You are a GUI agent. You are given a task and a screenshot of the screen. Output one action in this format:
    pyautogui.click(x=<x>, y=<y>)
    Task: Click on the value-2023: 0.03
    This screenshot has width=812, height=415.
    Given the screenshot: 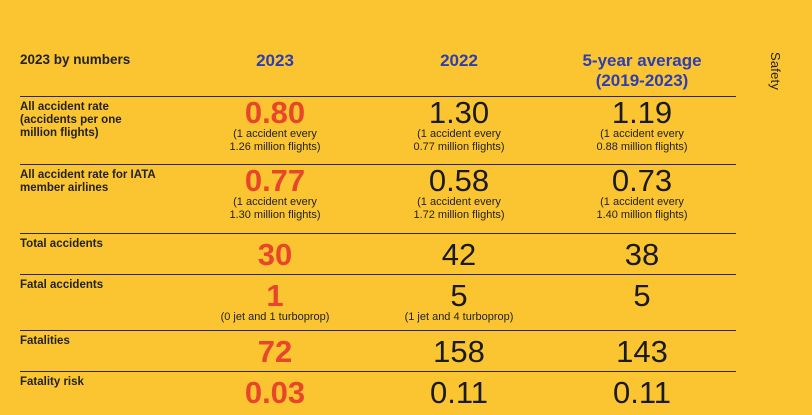 What is the action you would take?
    pyautogui.click(x=275, y=392)
    